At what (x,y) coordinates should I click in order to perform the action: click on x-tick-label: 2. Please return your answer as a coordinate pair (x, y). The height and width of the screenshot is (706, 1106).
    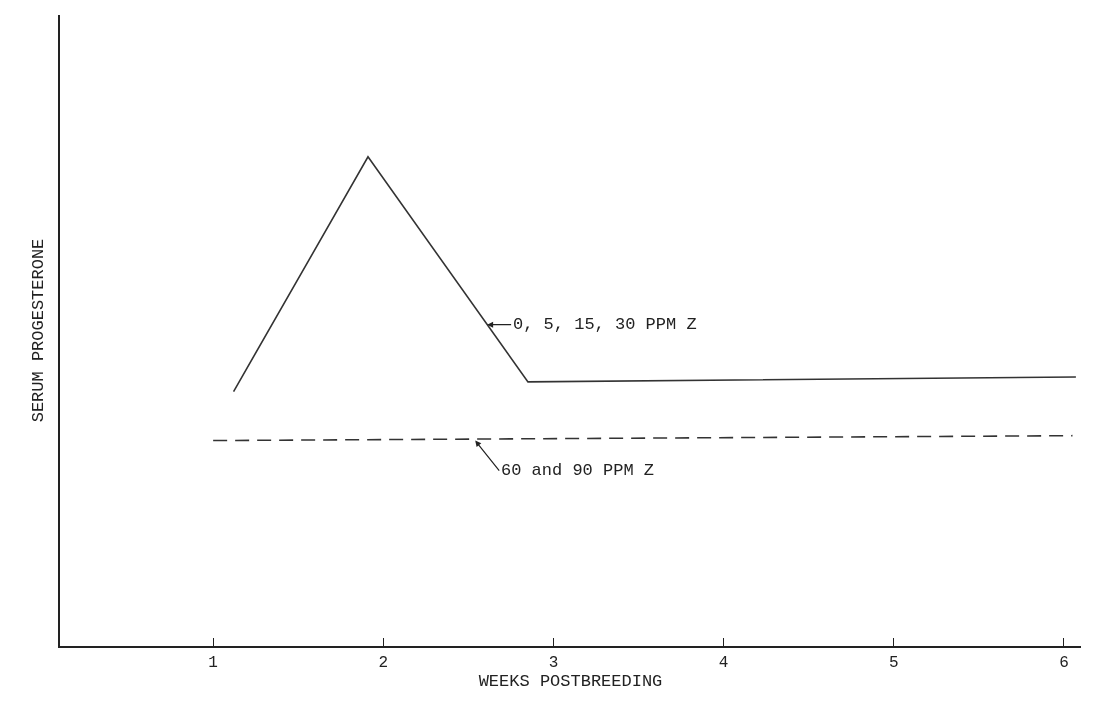
    Looking at the image, I should click on (383, 662).